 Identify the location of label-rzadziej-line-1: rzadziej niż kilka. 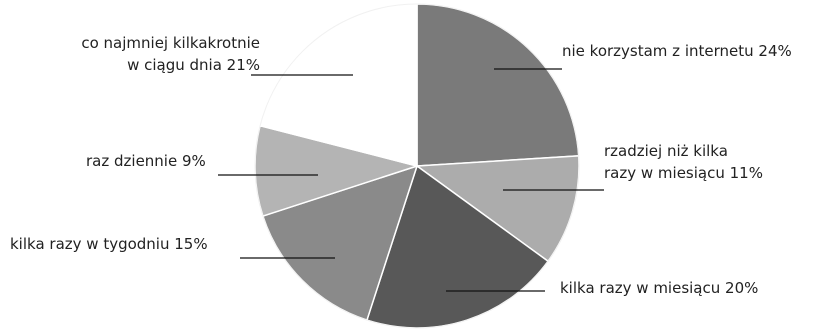
(666, 151).